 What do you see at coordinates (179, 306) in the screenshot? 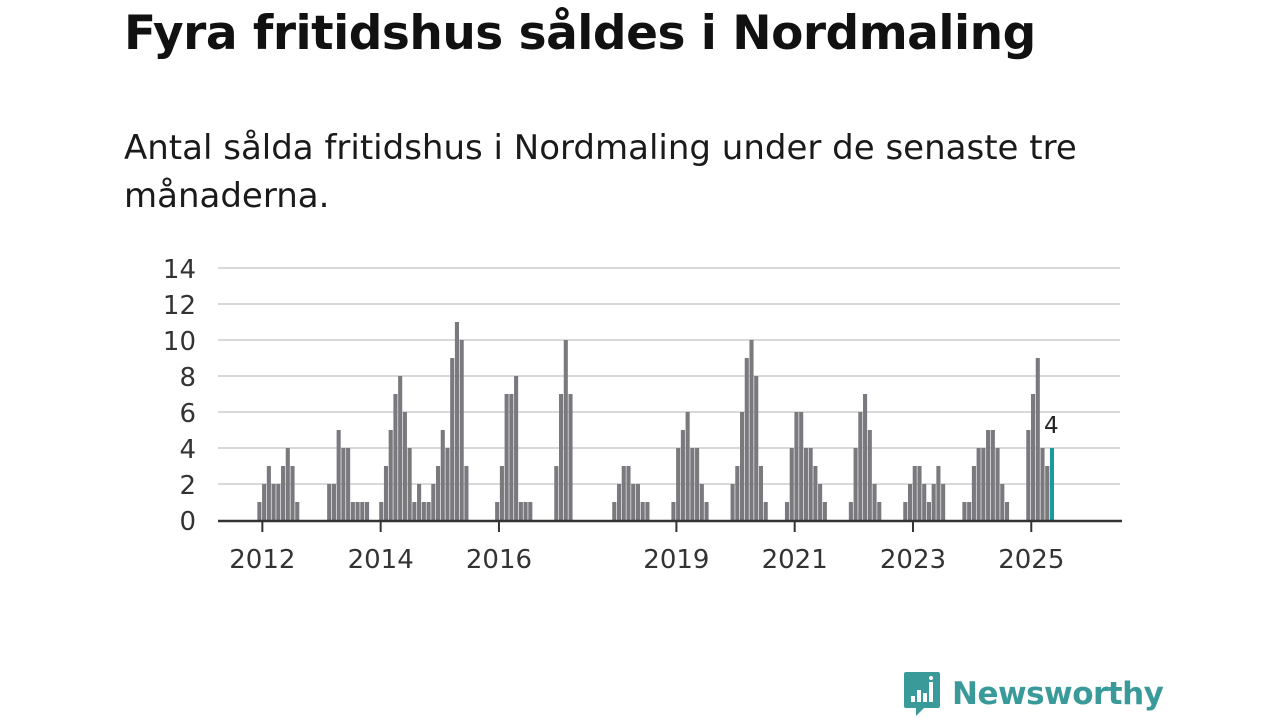
I see `y-tick-label: 12` at bounding box center [179, 306].